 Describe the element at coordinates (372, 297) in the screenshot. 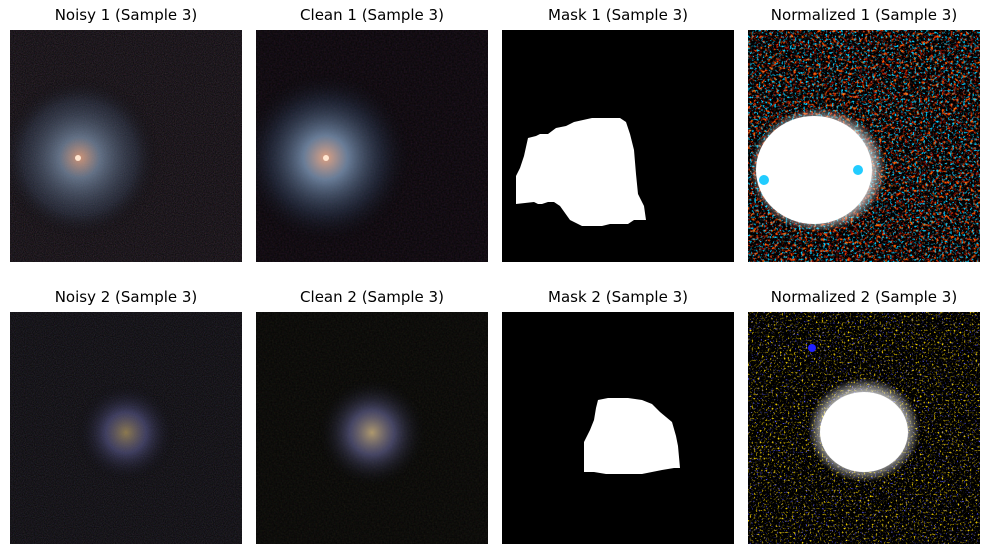

I see `panel-title: Clean 2 (Sample 3)` at that location.